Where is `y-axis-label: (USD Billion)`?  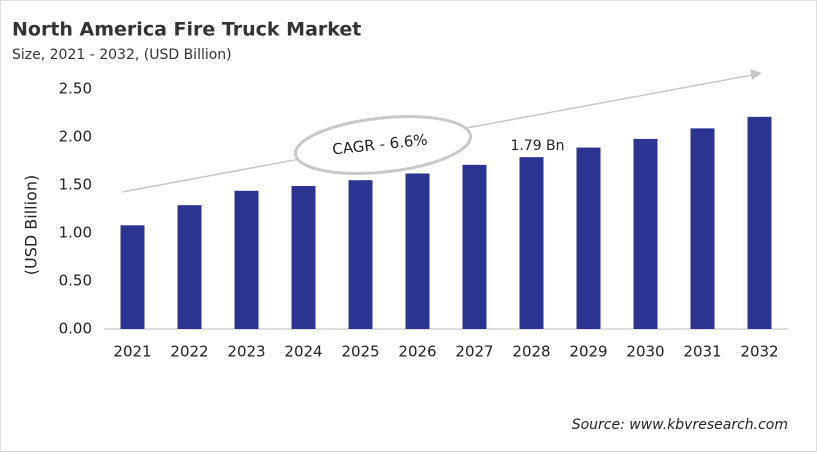 y-axis-label: (USD Billion) is located at coordinates (31, 225).